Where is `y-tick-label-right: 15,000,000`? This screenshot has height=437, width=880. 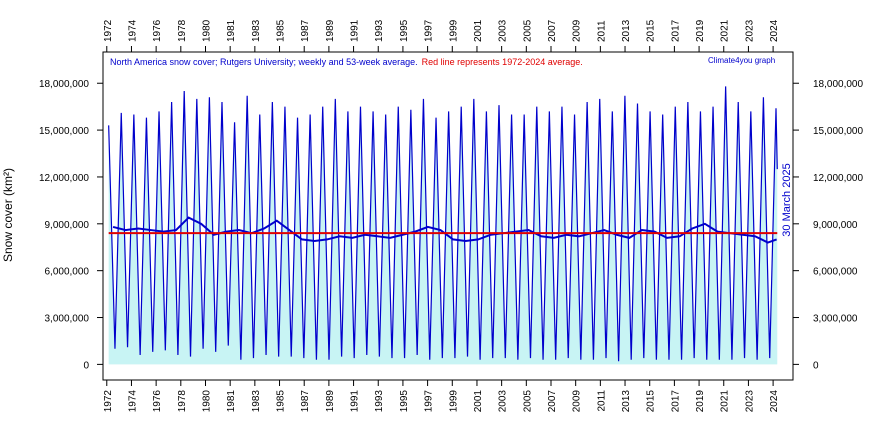 y-tick-label-right: 15,000,000 is located at coordinates (838, 131).